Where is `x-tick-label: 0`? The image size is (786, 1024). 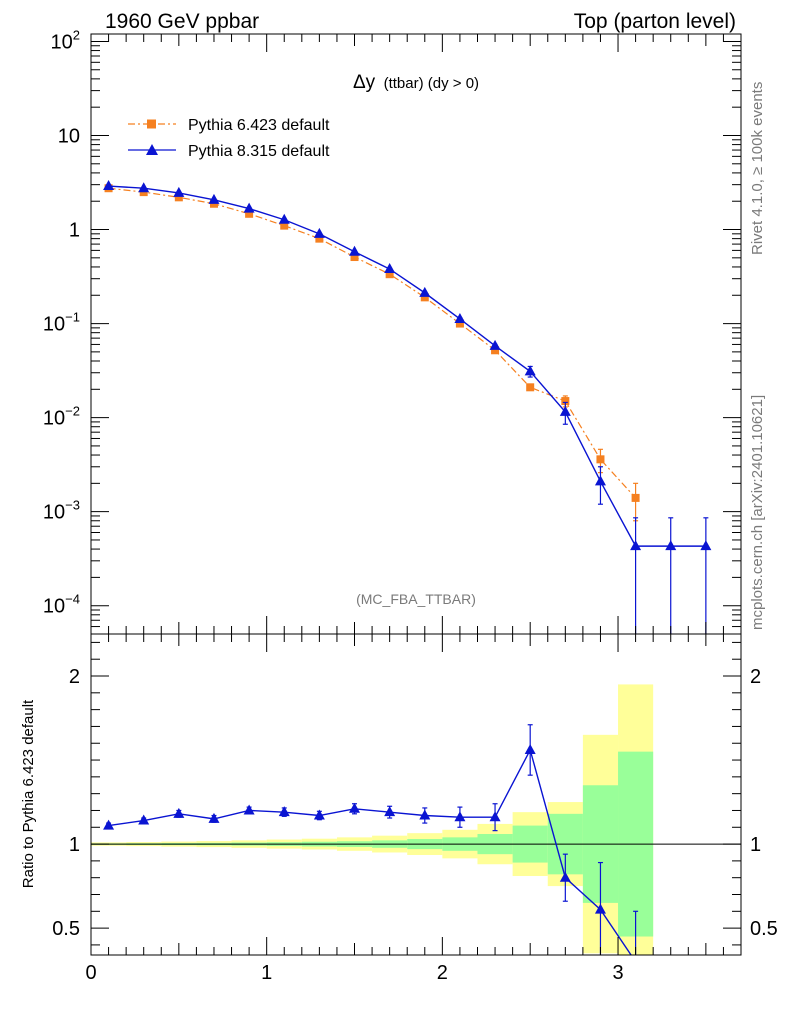 x-tick-label: 0 is located at coordinates (90, 973).